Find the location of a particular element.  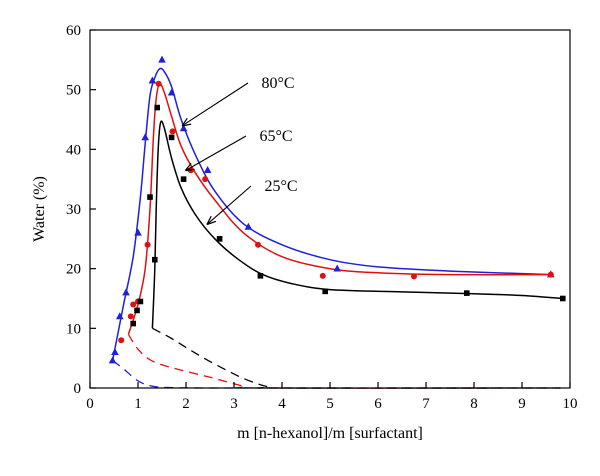

annotation-arrow-65c is located at coordinates (216, 152).